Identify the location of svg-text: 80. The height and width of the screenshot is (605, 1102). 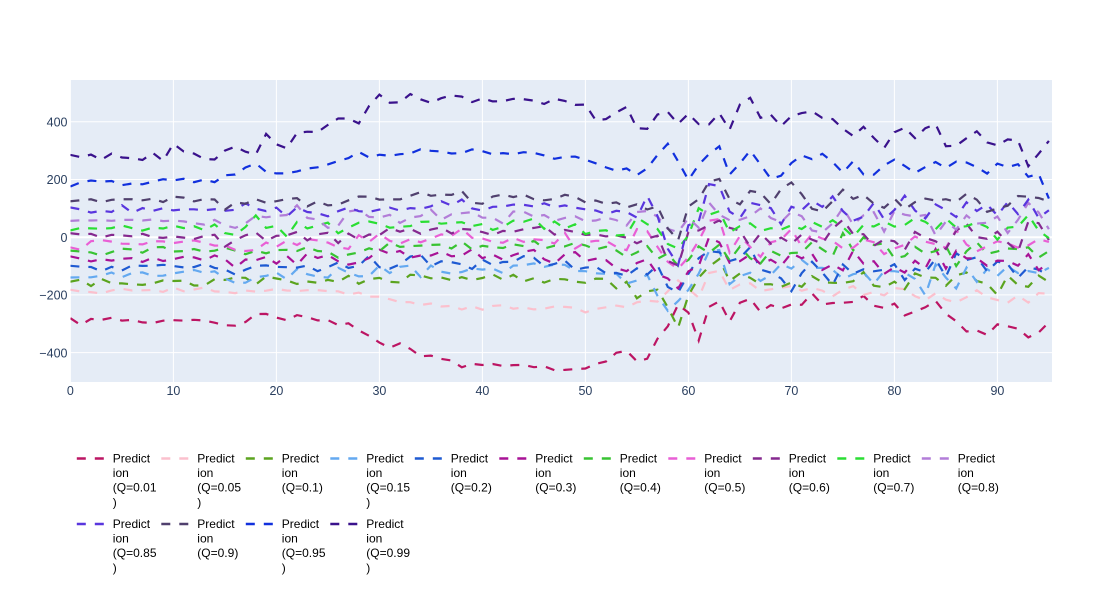
(894, 391).